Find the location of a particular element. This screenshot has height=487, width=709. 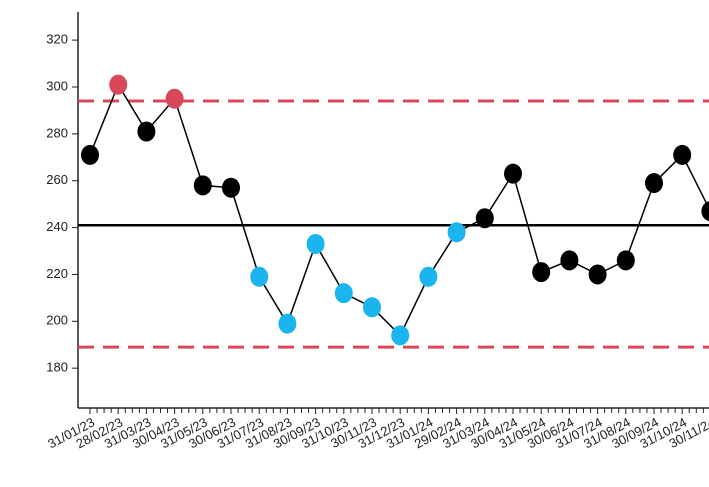

y-tick-label: 300 is located at coordinates (57, 85).